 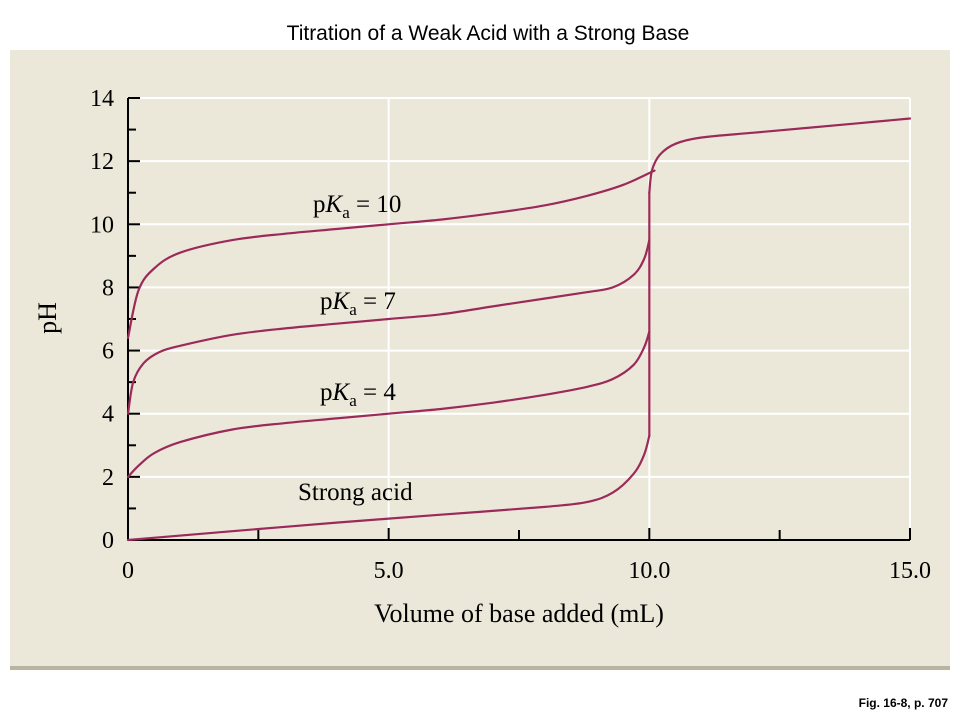 What do you see at coordinates (355, 492) in the screenshot?
I see `series-label-3: Strong acid` at bounding box center [355, 492].